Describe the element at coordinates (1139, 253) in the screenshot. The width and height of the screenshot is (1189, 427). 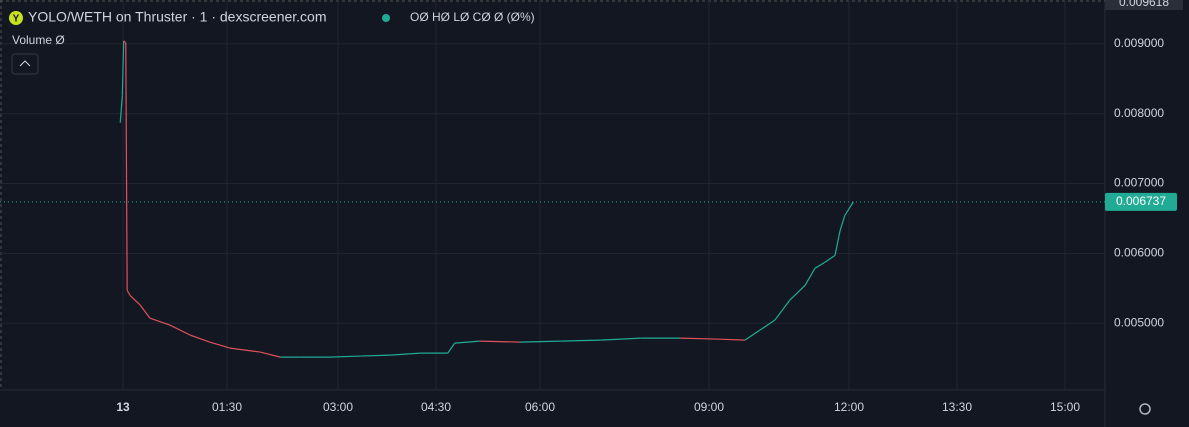
I see `y-tick-label: 0.006000` at that location.